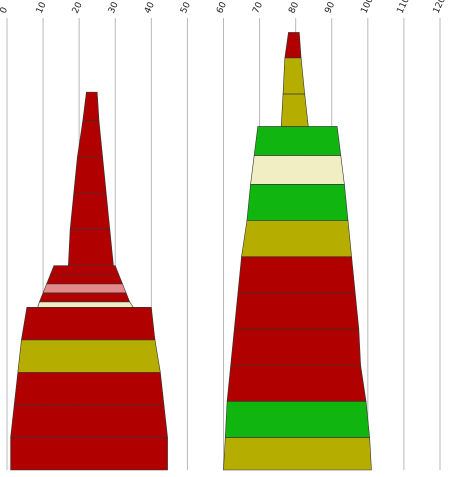 The width and height of the screenshot is (452, 477). Describe the element at coordinates (5, 11) in the screenshot. I see `x-tick-label-0: 0` at that location.